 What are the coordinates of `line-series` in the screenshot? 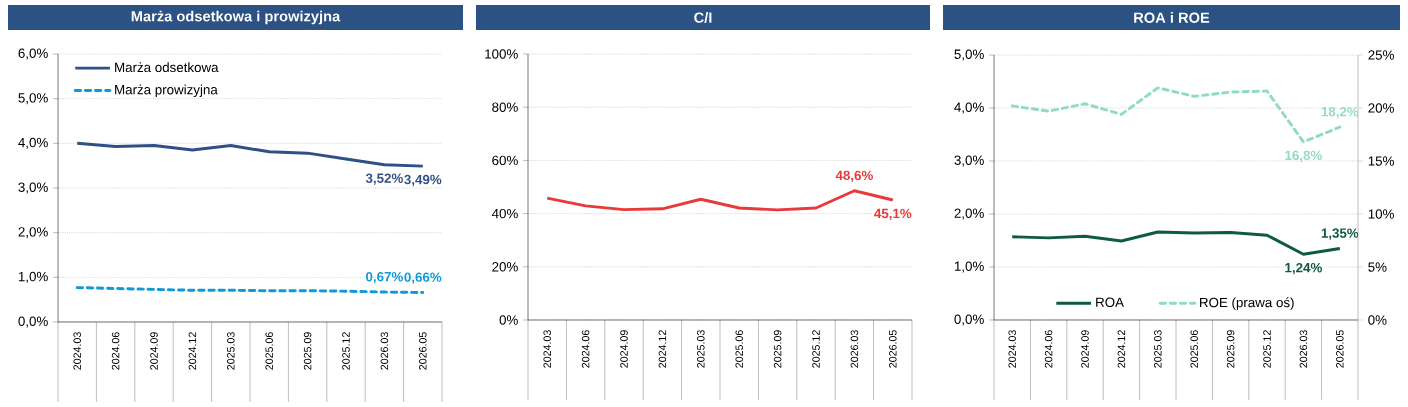 It's located at (250, 154).